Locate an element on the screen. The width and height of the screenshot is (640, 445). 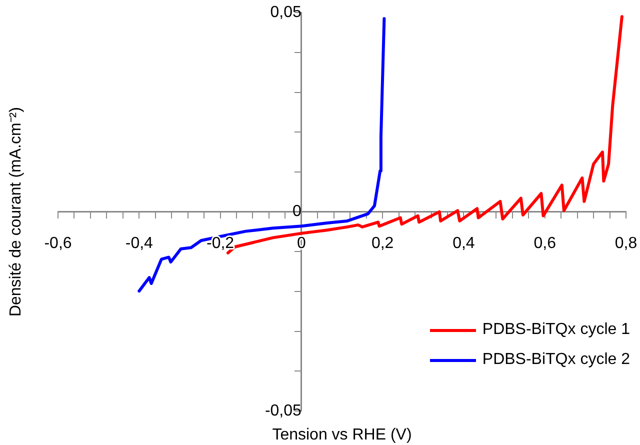
x-tick-label: -0,2 is located at coordinates (220, 243).